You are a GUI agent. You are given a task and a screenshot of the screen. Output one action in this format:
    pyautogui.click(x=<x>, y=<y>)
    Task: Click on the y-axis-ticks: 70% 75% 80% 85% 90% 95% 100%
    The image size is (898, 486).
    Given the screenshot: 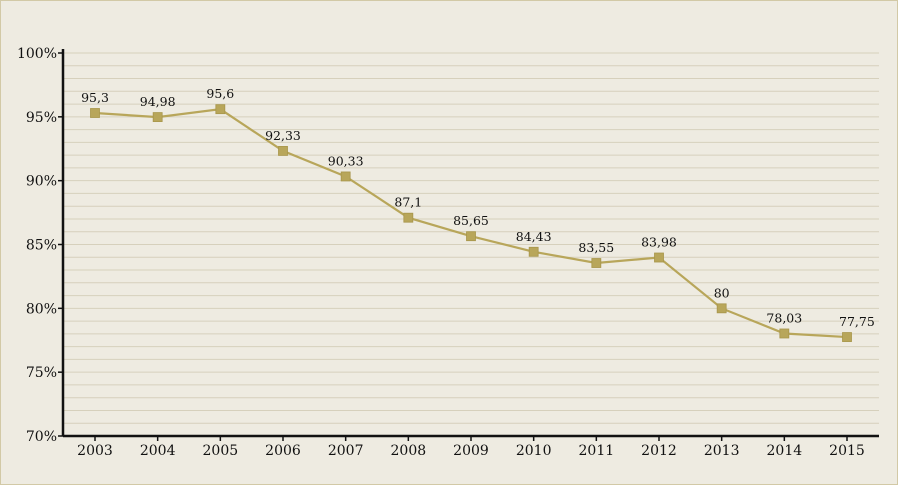 What is the action you would take?
    pyautogui.click(x=40, y=245)
    